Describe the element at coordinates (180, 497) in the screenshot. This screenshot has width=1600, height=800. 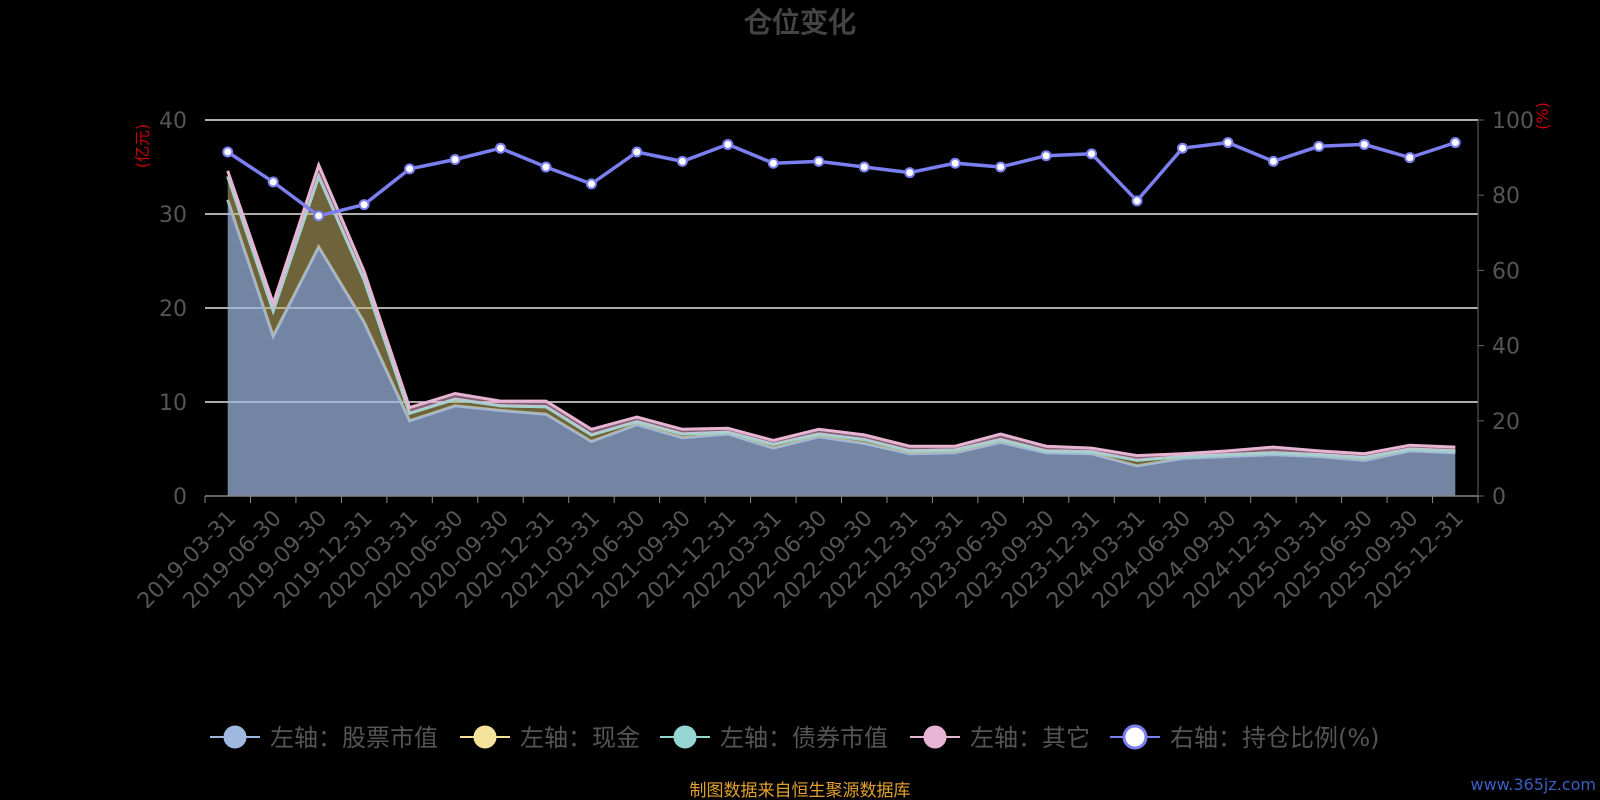
I see `left-y-tick-label: 0` at that location.